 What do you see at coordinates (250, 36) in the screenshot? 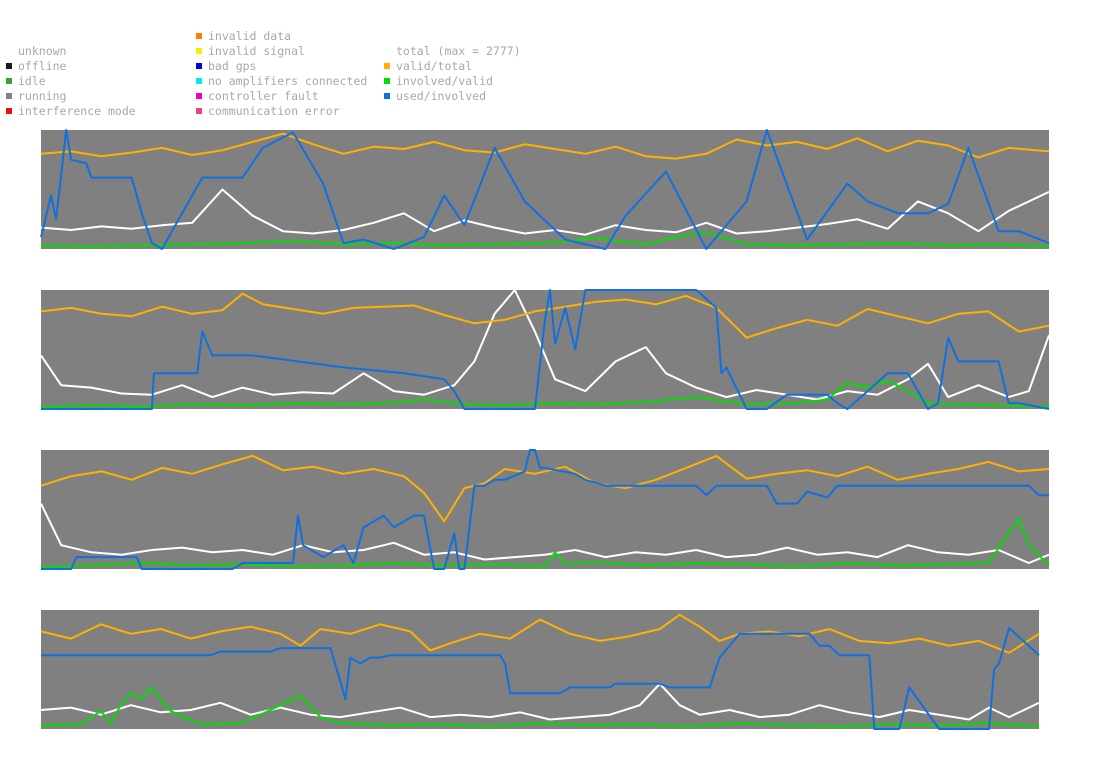
I see `legend-label: invalid data` at bounding box center [250, 36].